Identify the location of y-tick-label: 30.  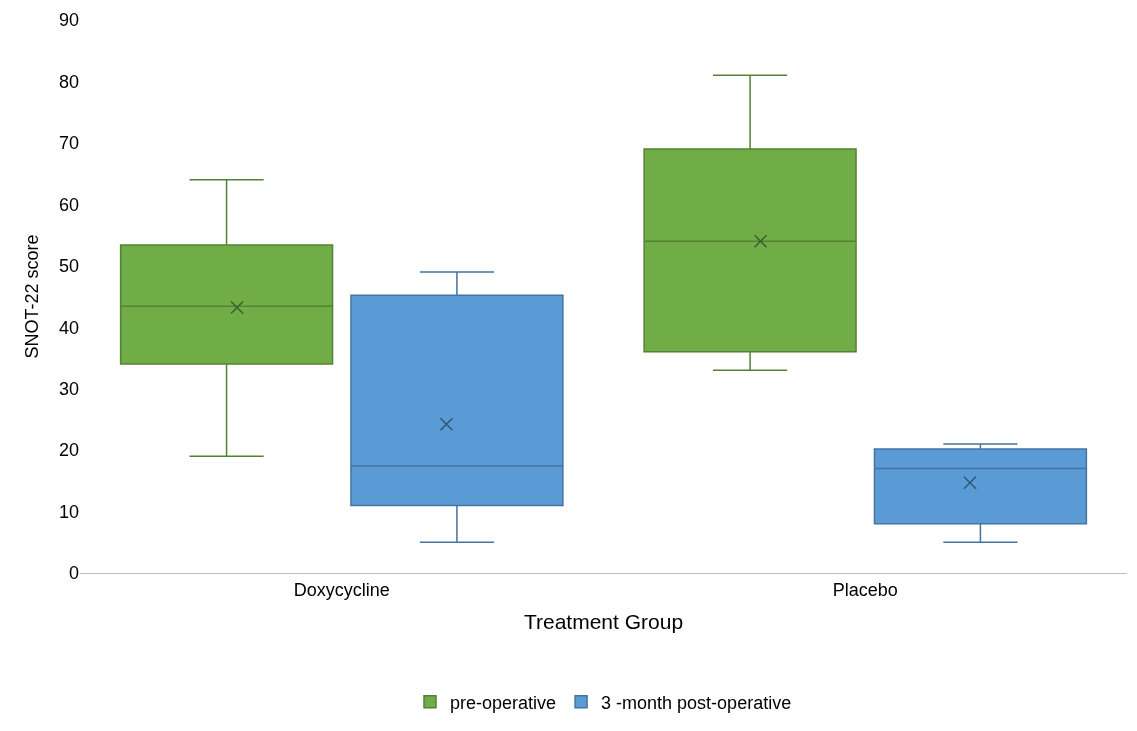
(68, 388).